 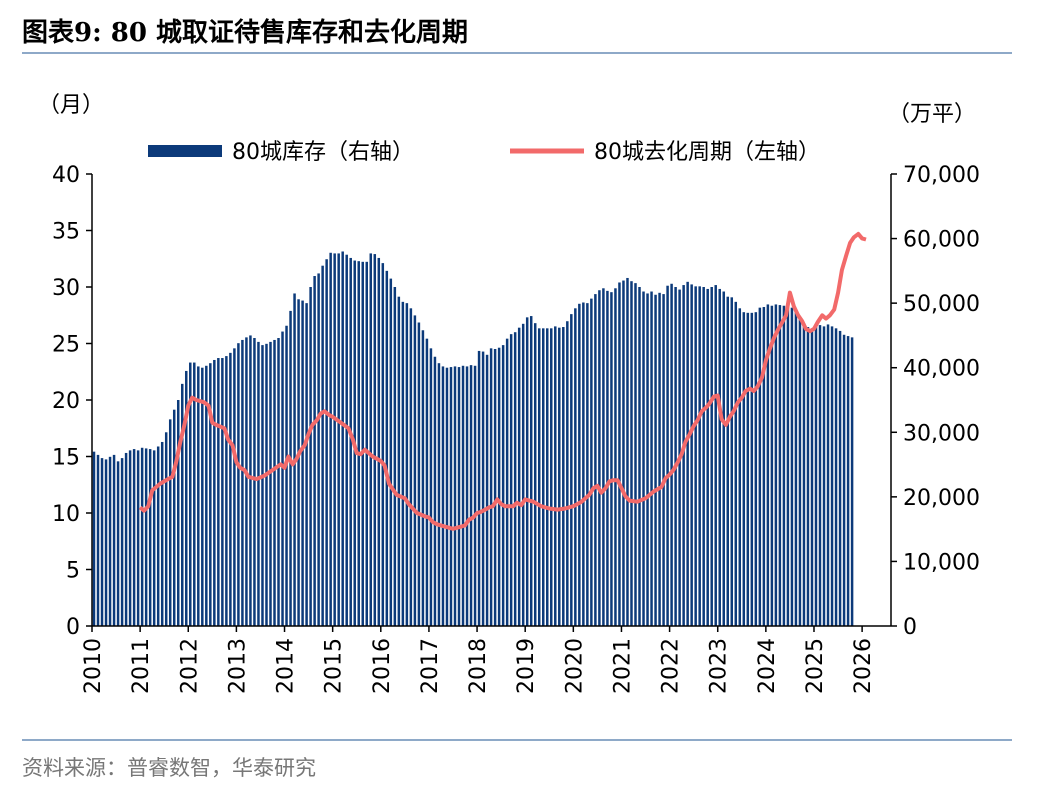 What do you see at coordinates (478, 666) in the screenshot?
I see `x-tick-label: 2018` at bounding box center [478, 666].